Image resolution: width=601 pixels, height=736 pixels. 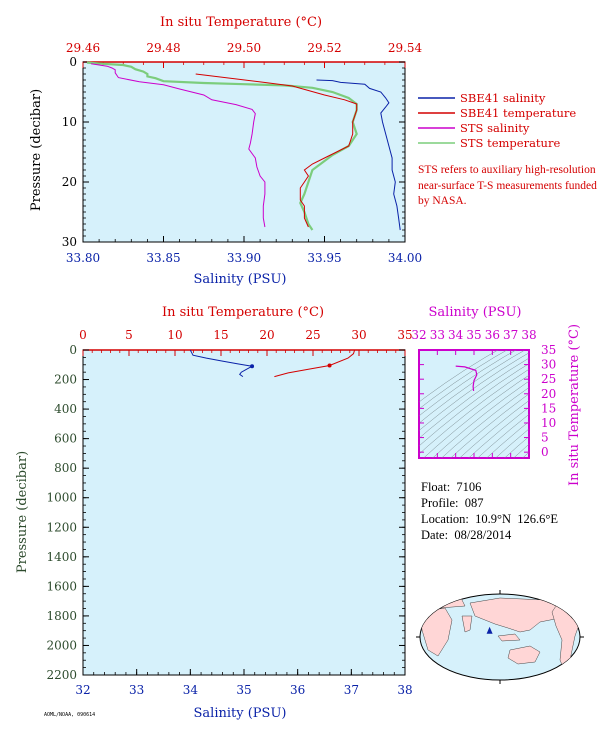 What do you see at coordinates (548, 423) in the screenshot?
I see `ts-y-tick-label: 10` at bounding box center [548, 423].